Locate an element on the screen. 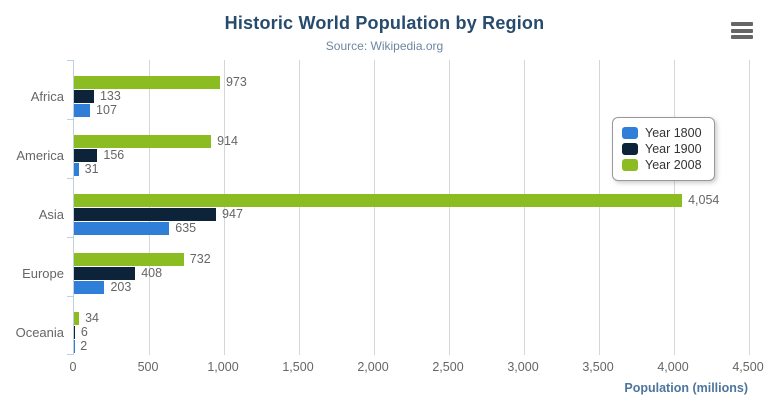  legend-item-year-1800: Year 1800 is located at coordinates (662, 133).